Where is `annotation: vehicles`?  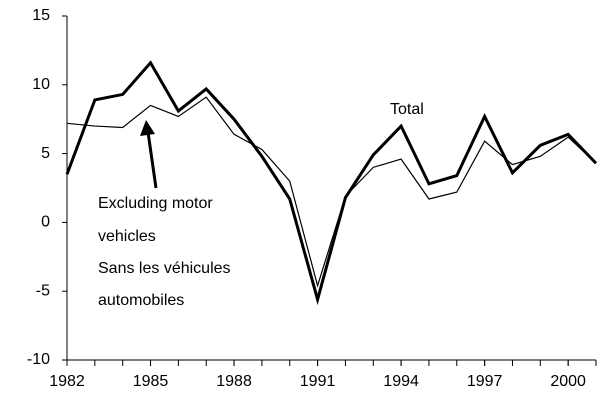 annotation: vehicles is located at coordinates (127, 236).